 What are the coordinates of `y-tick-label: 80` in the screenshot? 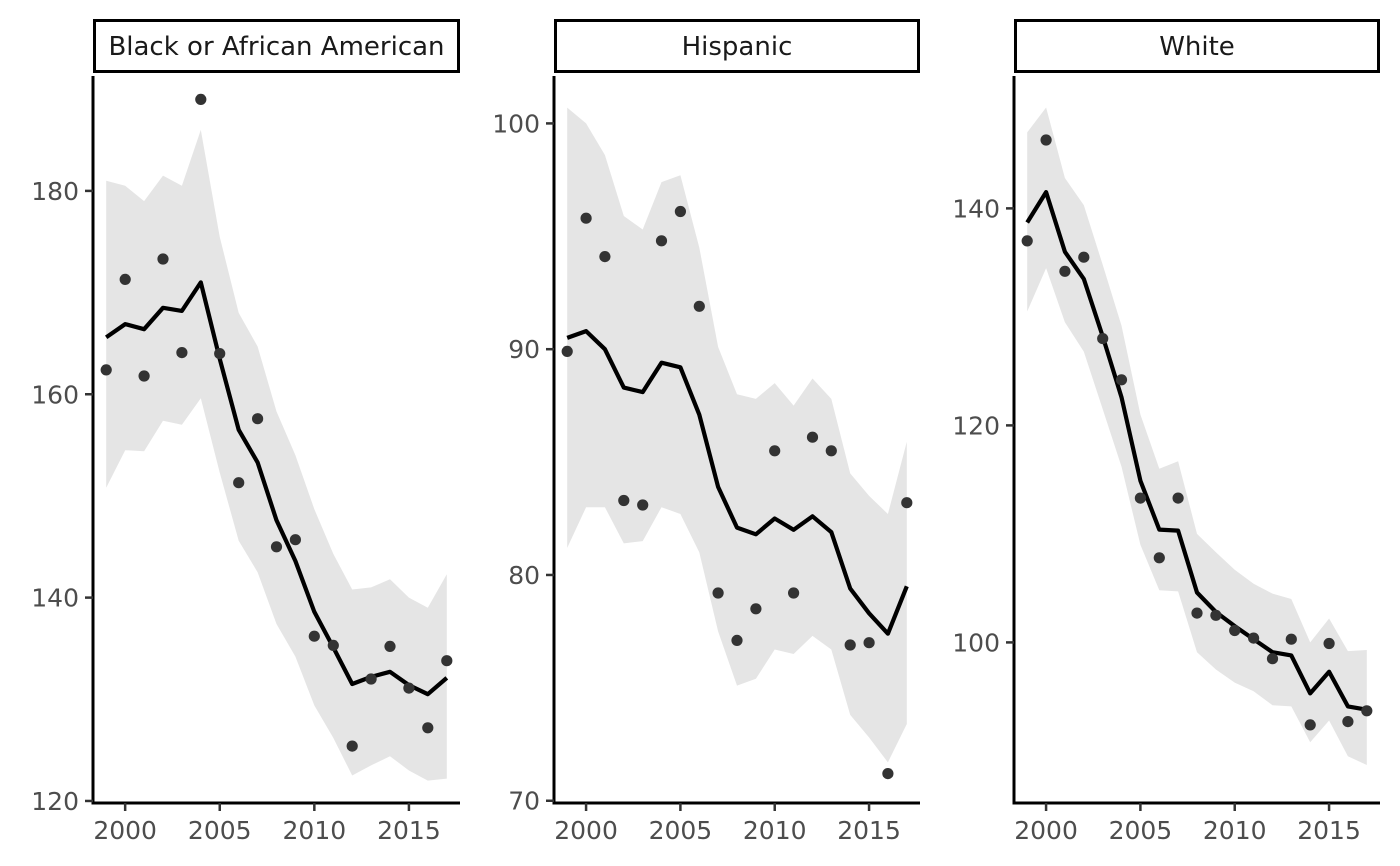 It's located at (524, 575).